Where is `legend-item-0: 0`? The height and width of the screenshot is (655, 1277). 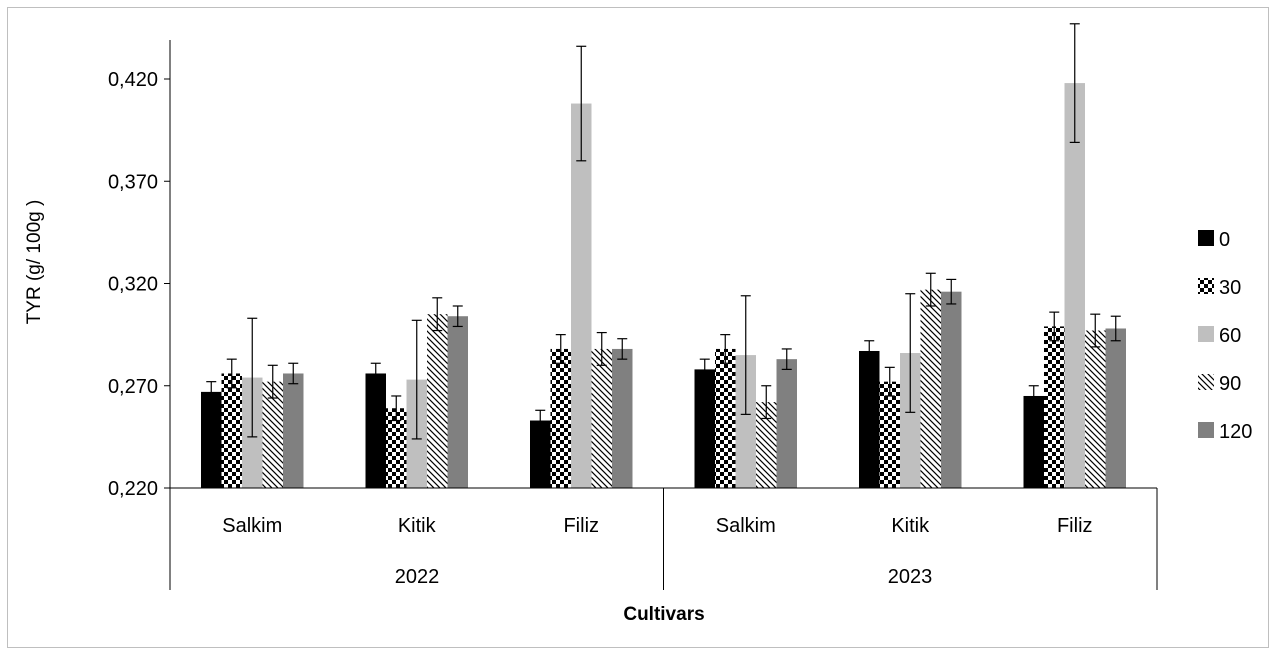 legend-item-0: 0 is located at coordinates (1214, 240).